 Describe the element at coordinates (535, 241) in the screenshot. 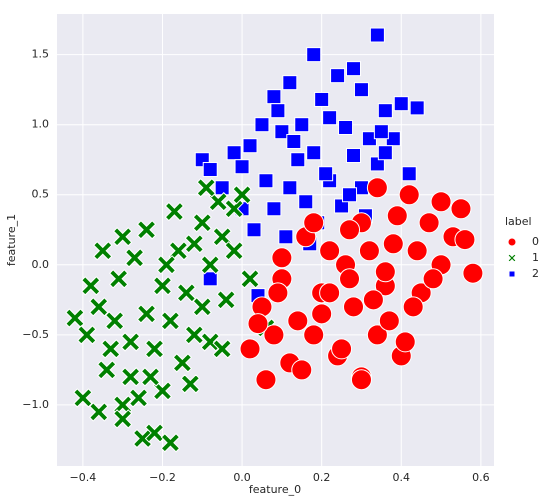

I see `legend-label: 0` at that location.